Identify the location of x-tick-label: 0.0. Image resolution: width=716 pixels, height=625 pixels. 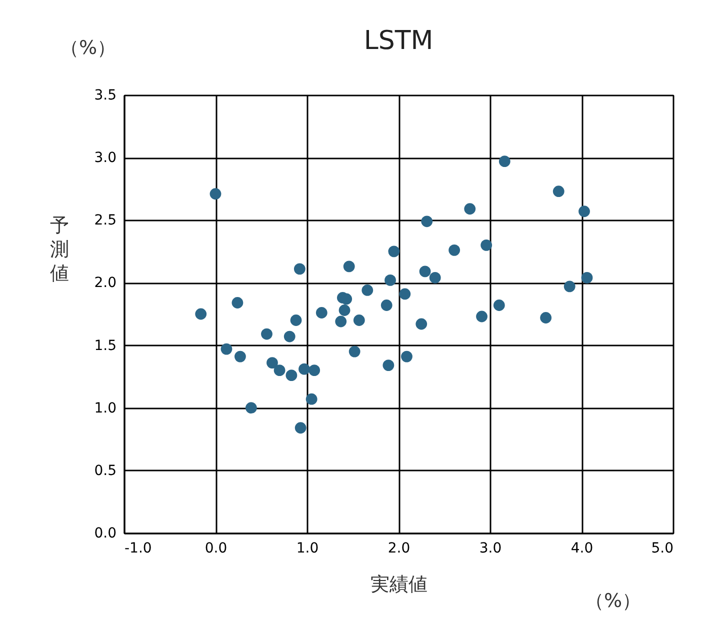
(216, 548).